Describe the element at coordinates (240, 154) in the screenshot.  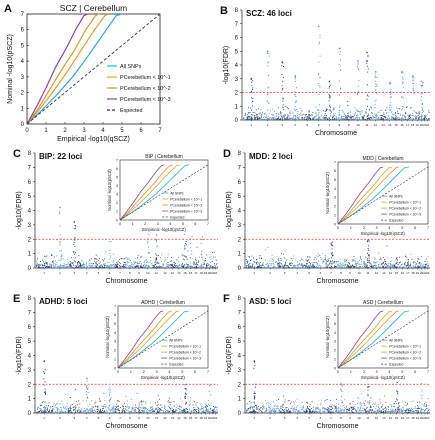
I see `manhattan-y-tick-label: 8` at that location.